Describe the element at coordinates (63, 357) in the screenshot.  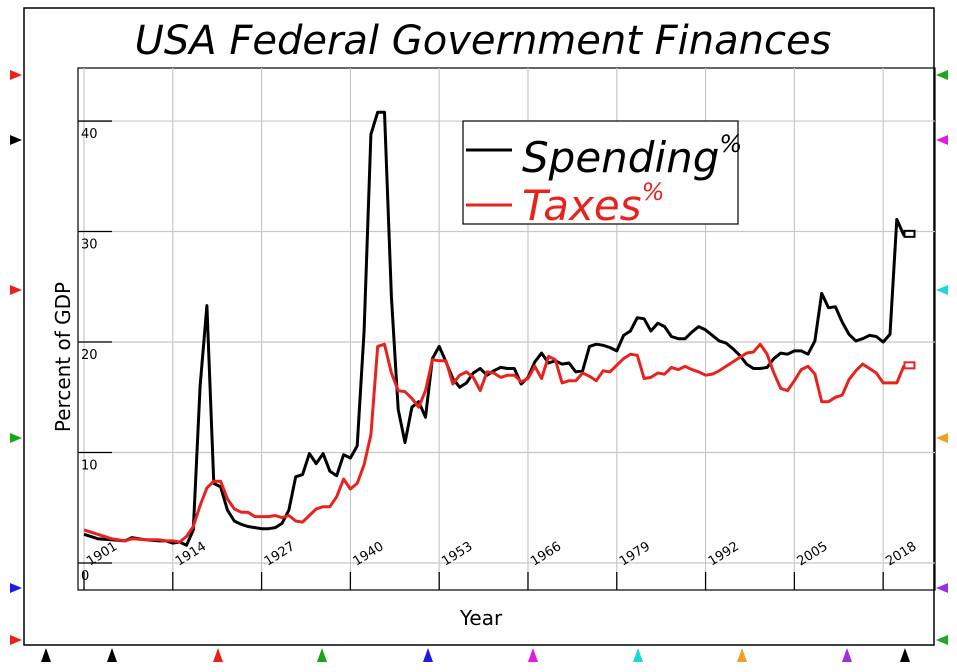
I see `y-axis-title: Percent of GDP` at that location.